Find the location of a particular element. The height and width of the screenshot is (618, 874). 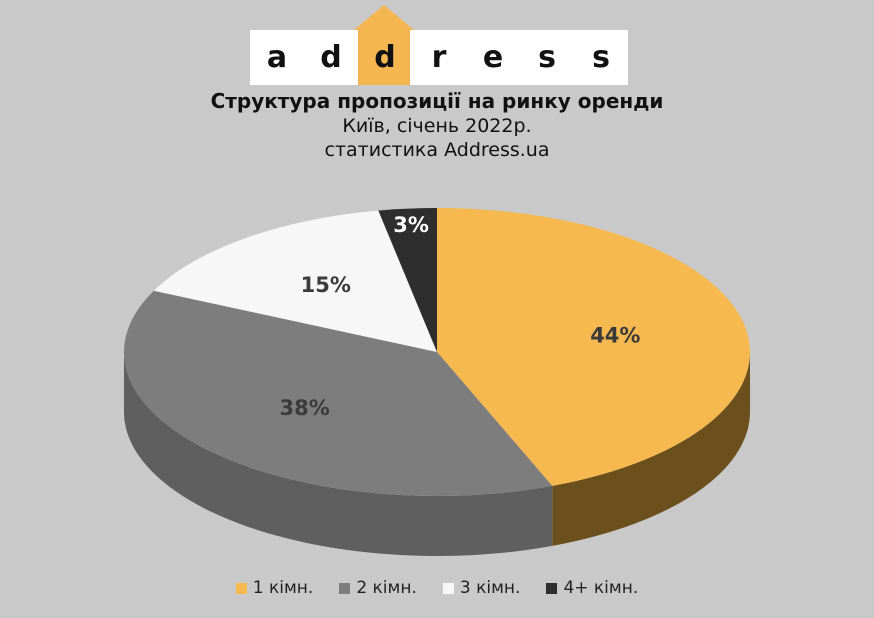

data-label: 3% is located at coordinates (411, 225).